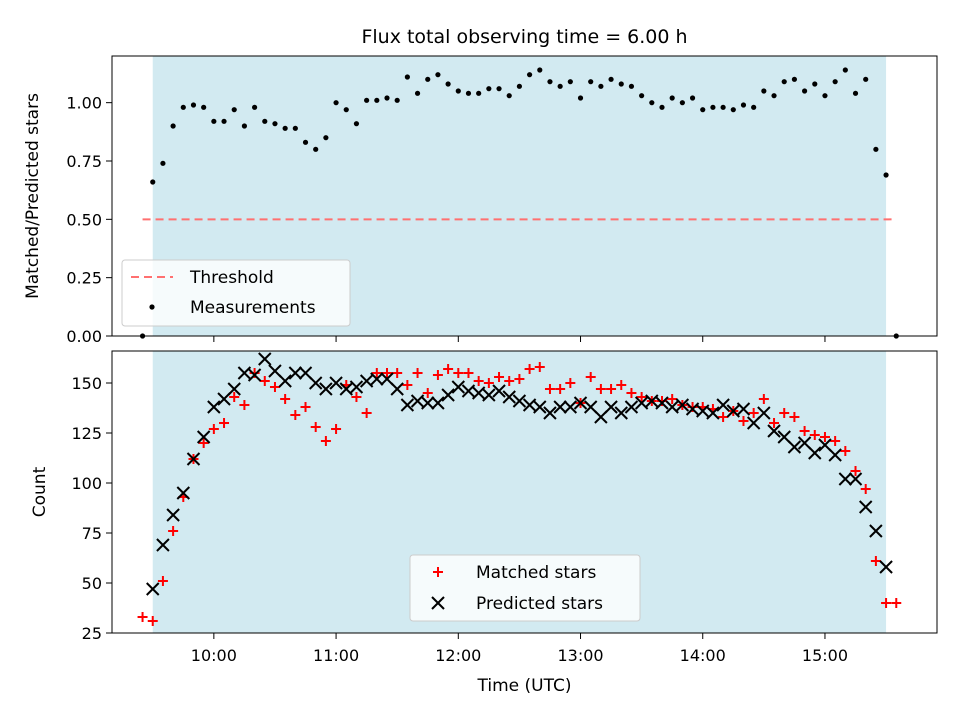 This screenshot has width=960, height=720. Describe the element at coordinates (236, 293) in the screenshot. I see `top-legend-box` at that location.